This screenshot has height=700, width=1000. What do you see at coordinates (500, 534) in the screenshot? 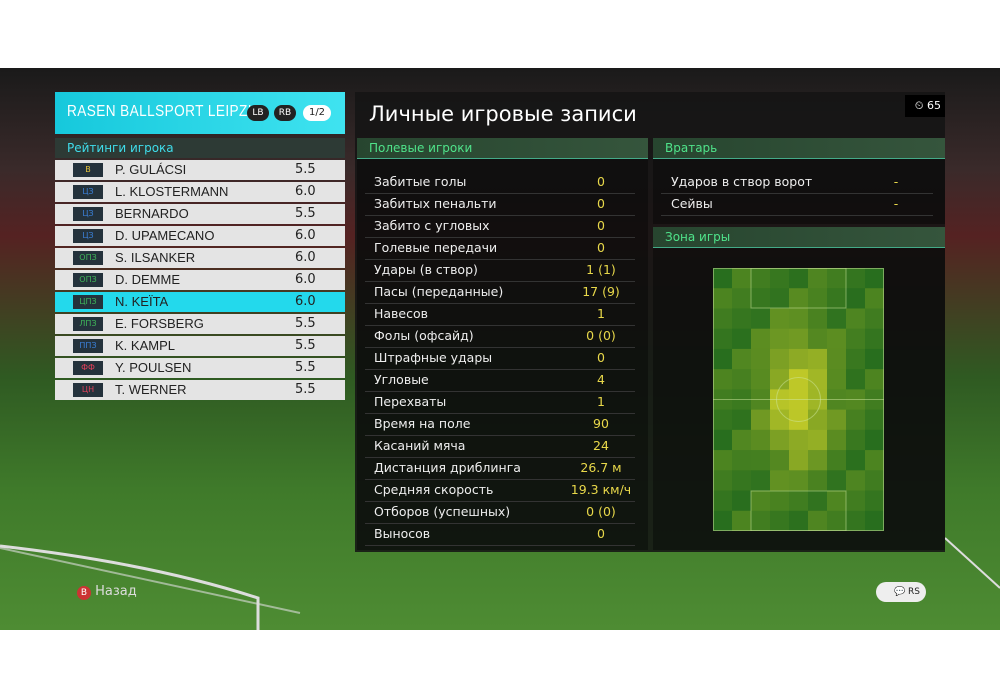
I see `stat-row: Выносов 0` at bounding box center [500, 534].